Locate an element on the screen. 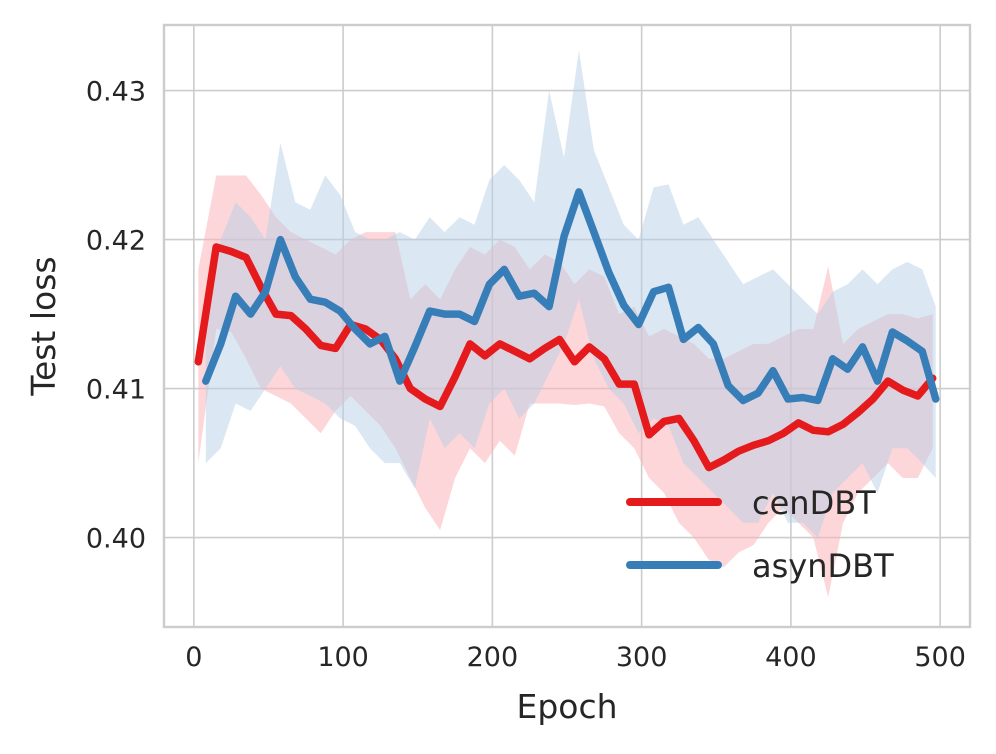 This screenshot has height=754, width=996. x-tick-label: 100 is located at coordinates (343, 657).